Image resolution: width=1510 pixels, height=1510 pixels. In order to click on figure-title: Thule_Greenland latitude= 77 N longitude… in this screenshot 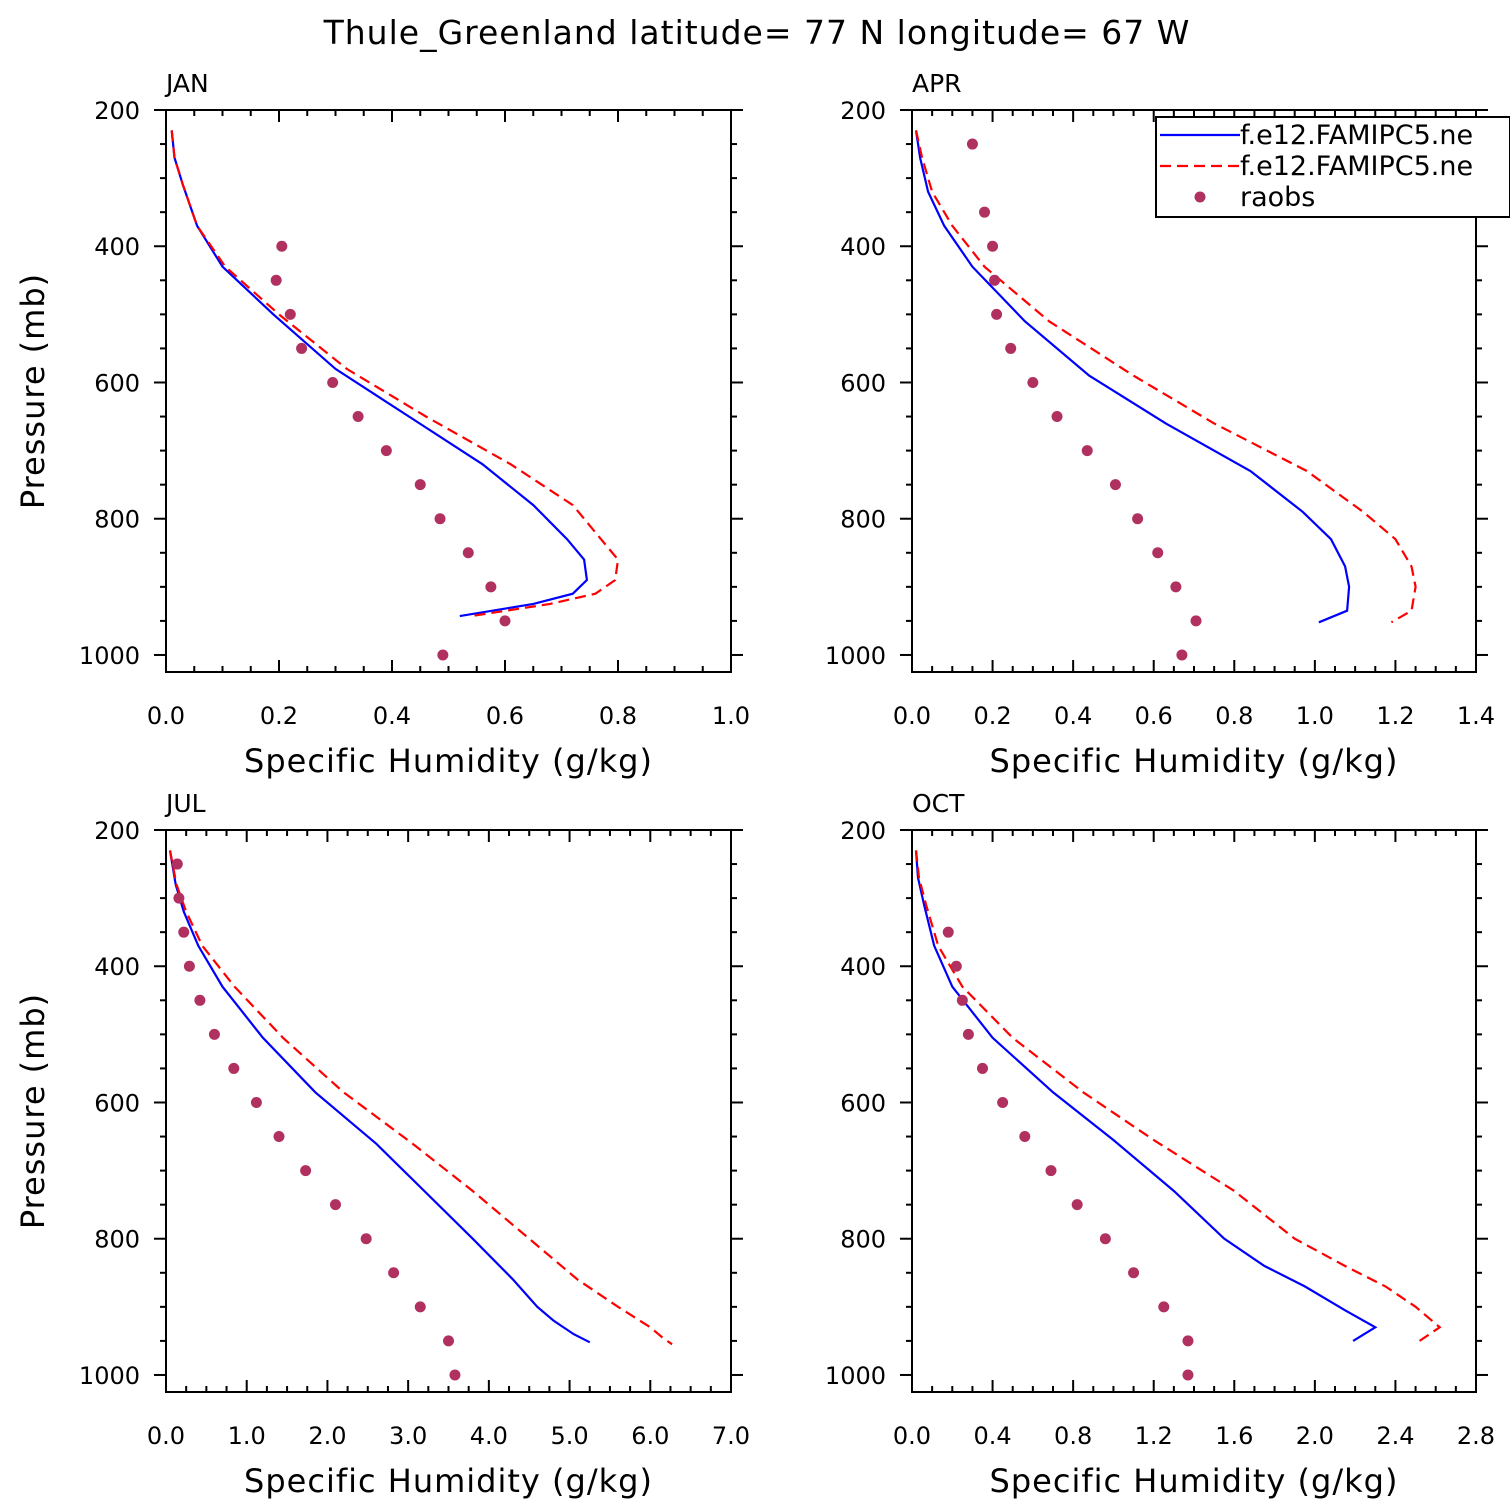, I will do `click(757, 32)`.